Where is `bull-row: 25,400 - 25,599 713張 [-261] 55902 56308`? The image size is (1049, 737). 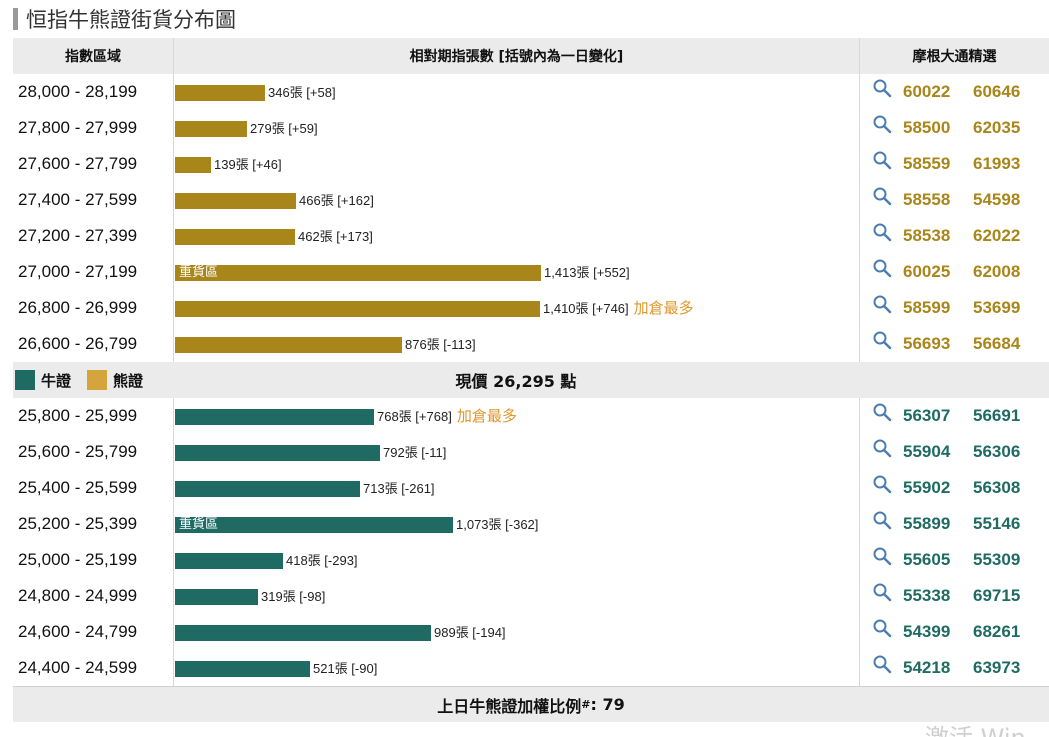 bull-row: 25,400 - 25,599 713張 [-261] 55902 56308 is located at coordinates (531, 488).